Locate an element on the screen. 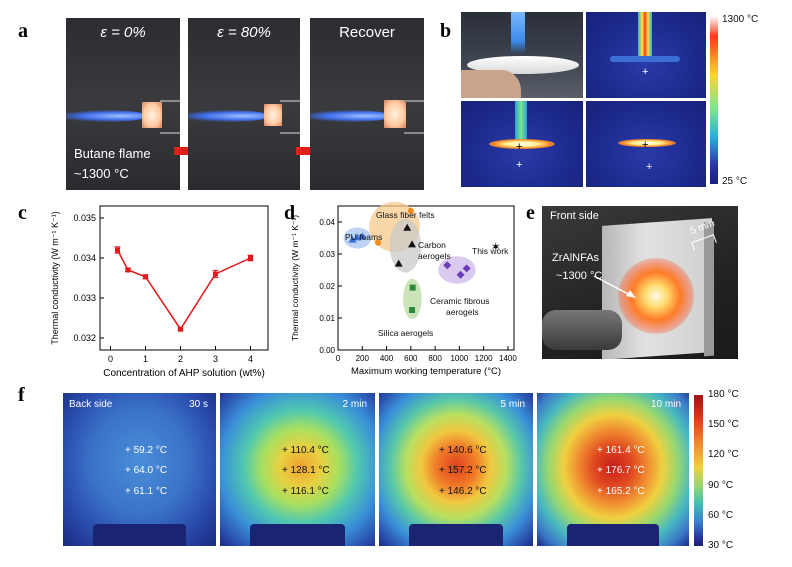  x-tick-label: 1 is located at coordinates (145, 359).